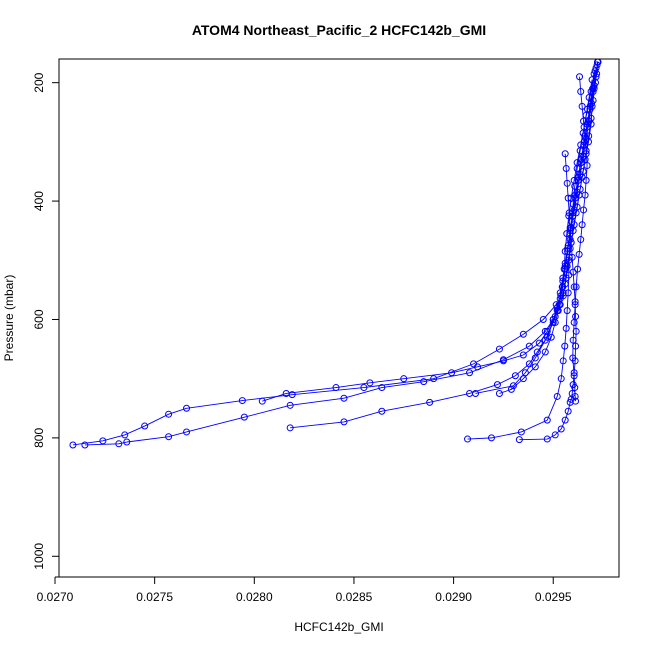 The image size is (650, 655). Describe the element at coordinates (39, 438) in the screenshot. I see `y-tick-label: 800` at that location.